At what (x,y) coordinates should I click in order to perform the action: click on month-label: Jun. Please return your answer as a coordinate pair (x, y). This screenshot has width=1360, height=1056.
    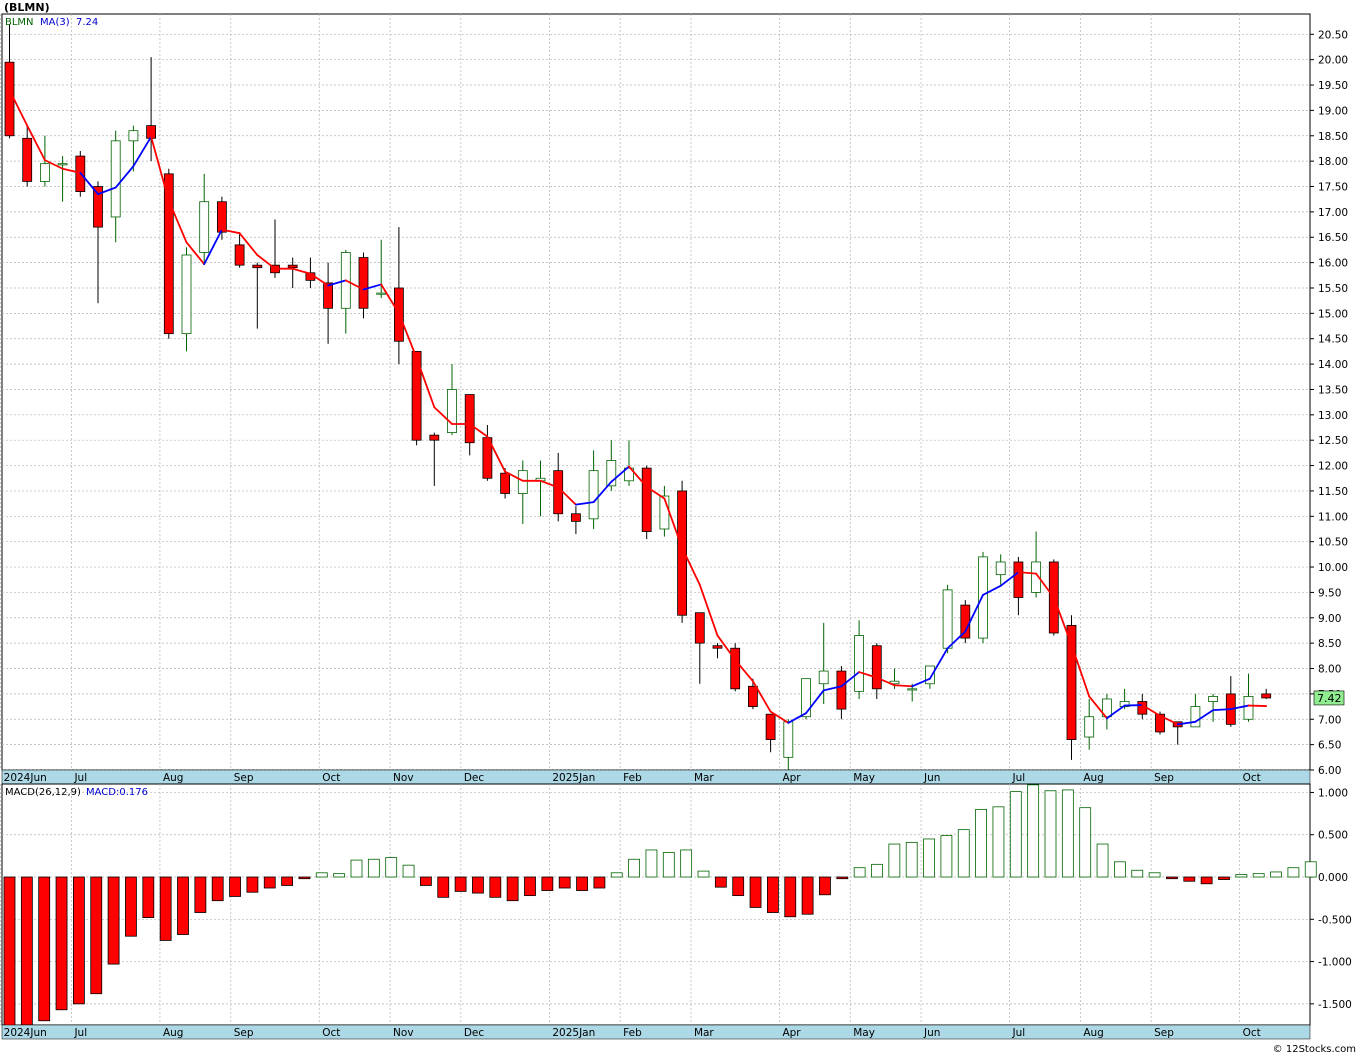
    Looking at the image, I should click on (931, 778).